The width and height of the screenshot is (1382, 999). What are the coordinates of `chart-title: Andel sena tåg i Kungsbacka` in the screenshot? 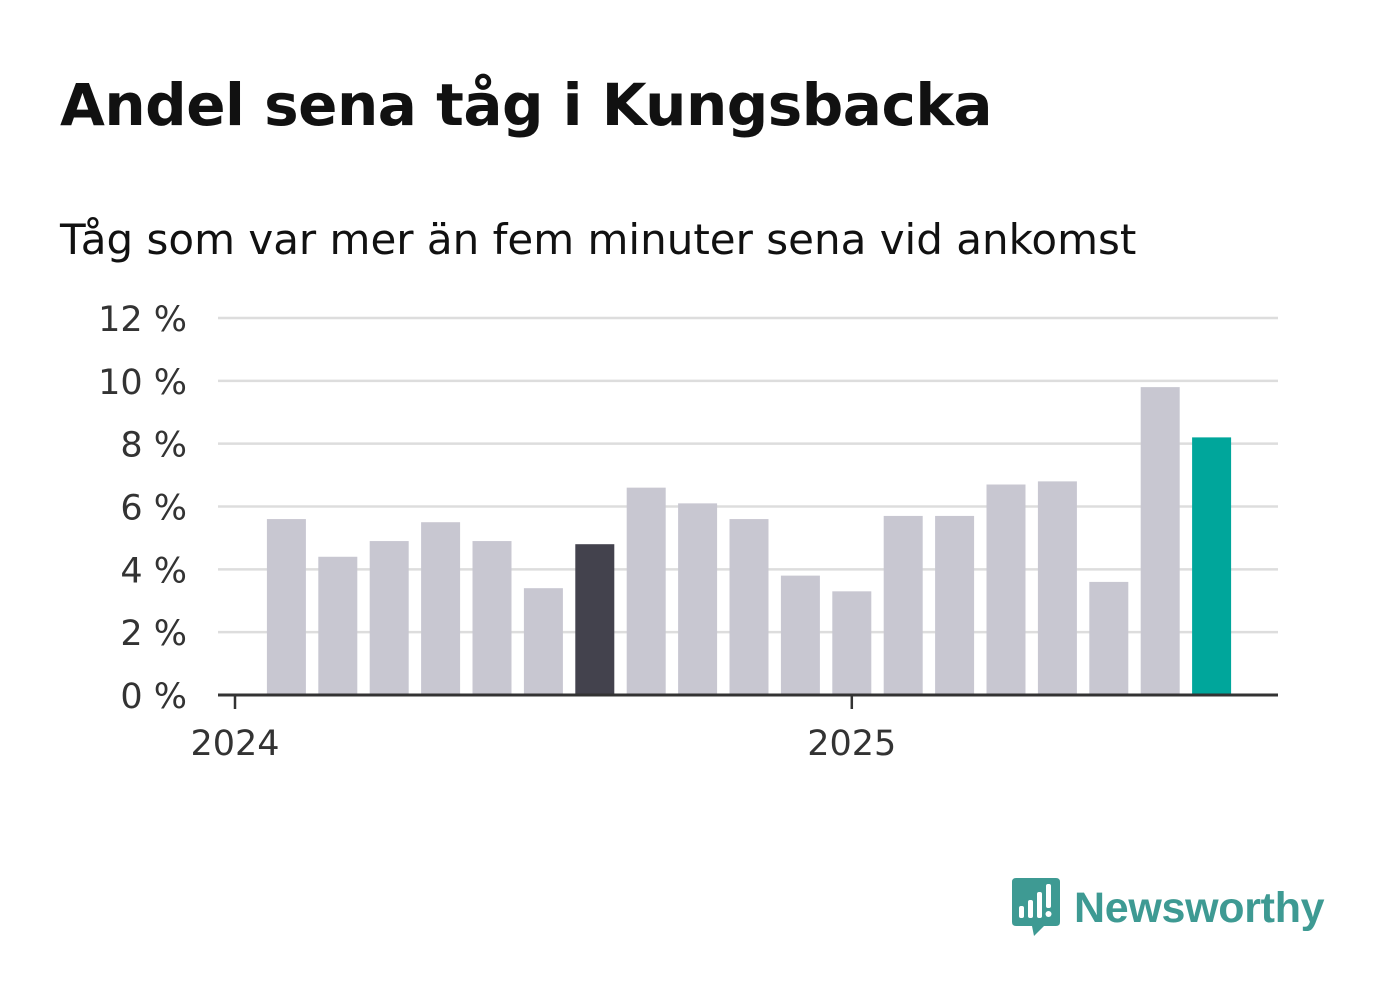 It's located at (526, 105).